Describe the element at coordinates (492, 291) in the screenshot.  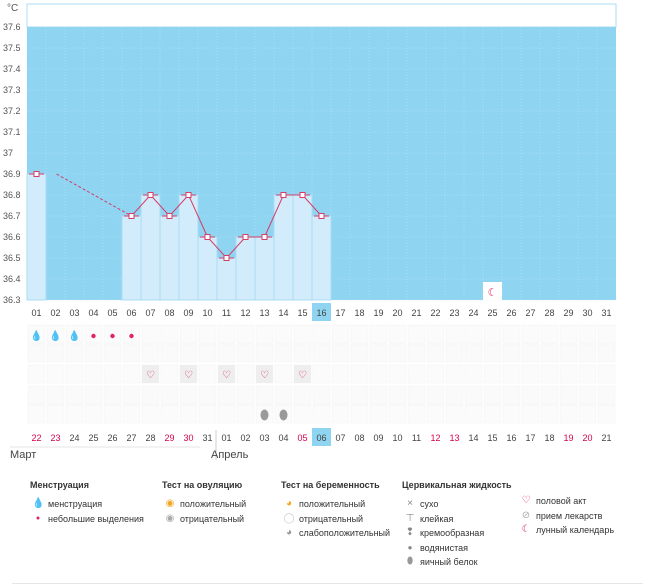
I see `lunar-cell` at that location.